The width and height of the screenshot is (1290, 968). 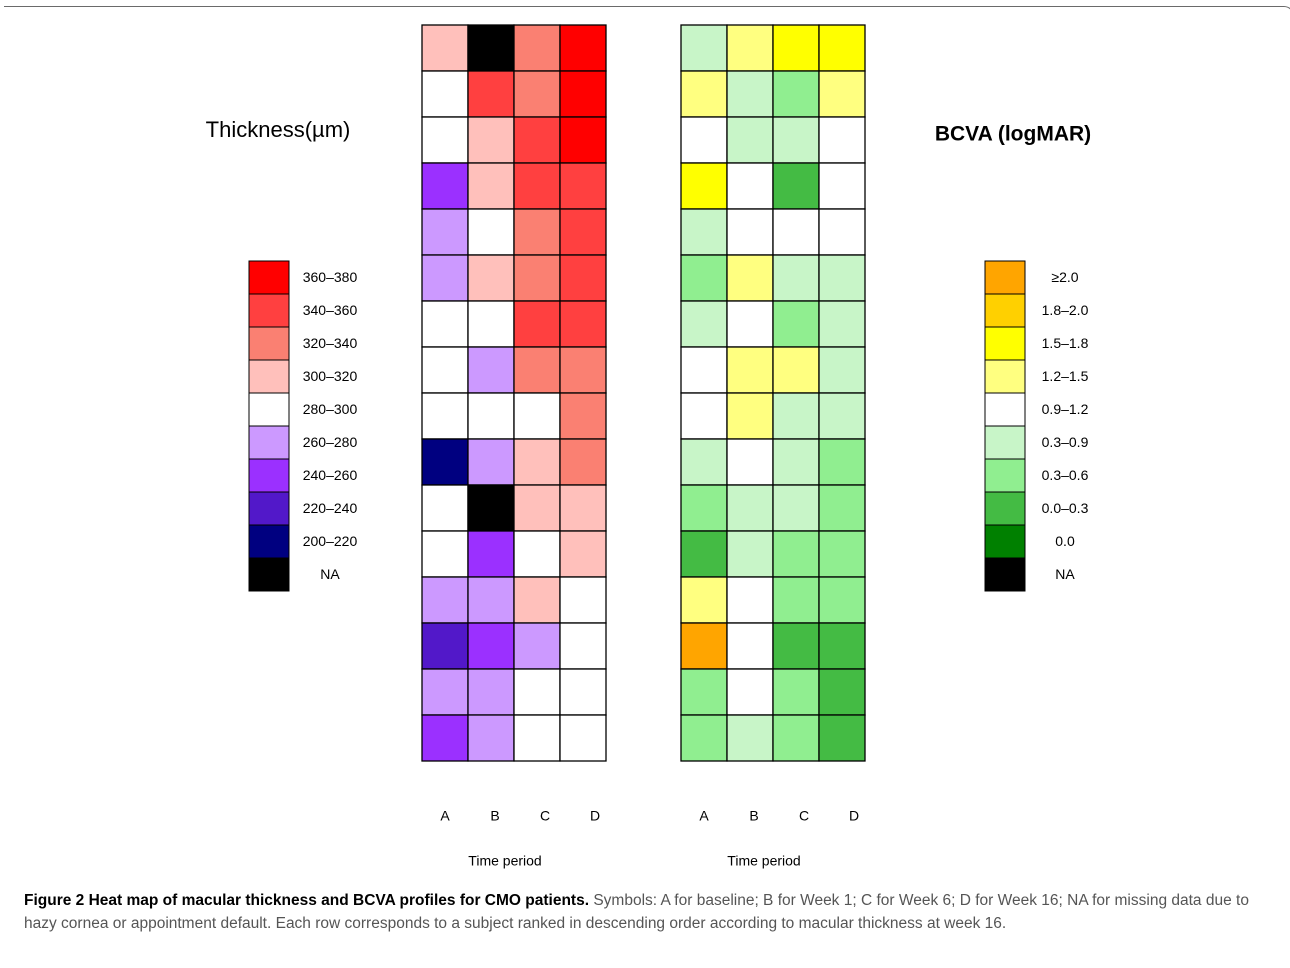 What do you see at coordinates (537, 370) in the screenshot?
I see `thickness-cell-8-C` at bounding box center [537, 370].